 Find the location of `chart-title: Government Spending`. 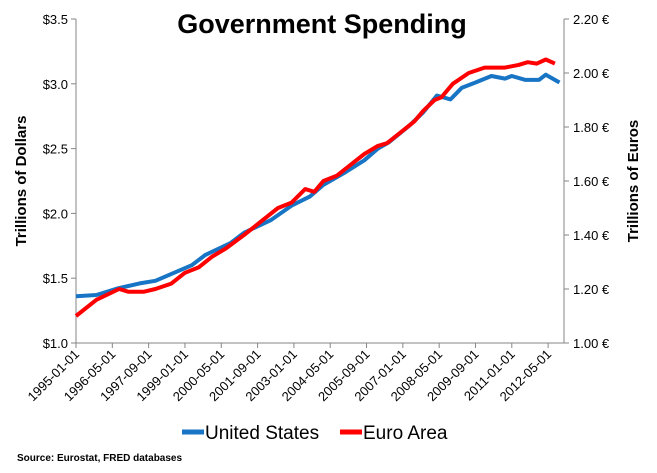

chart-title: Government Spending is located at coordinates (322, 24).